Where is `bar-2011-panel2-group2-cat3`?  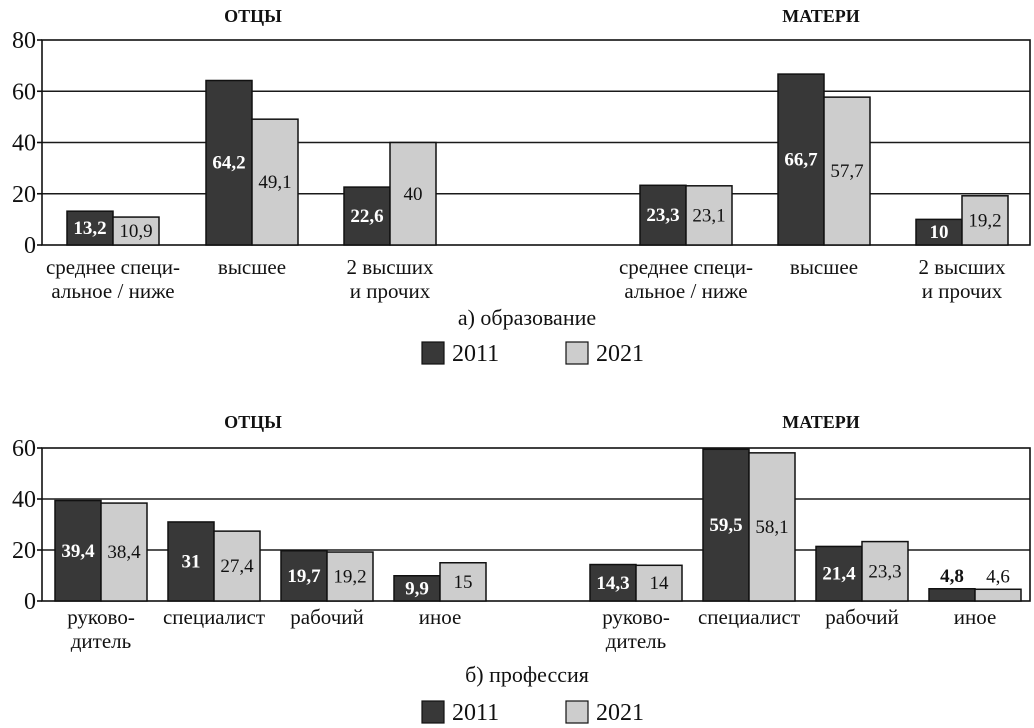 bar-2011-panel2-group2-cat3 is located at coordinates (839, 573).